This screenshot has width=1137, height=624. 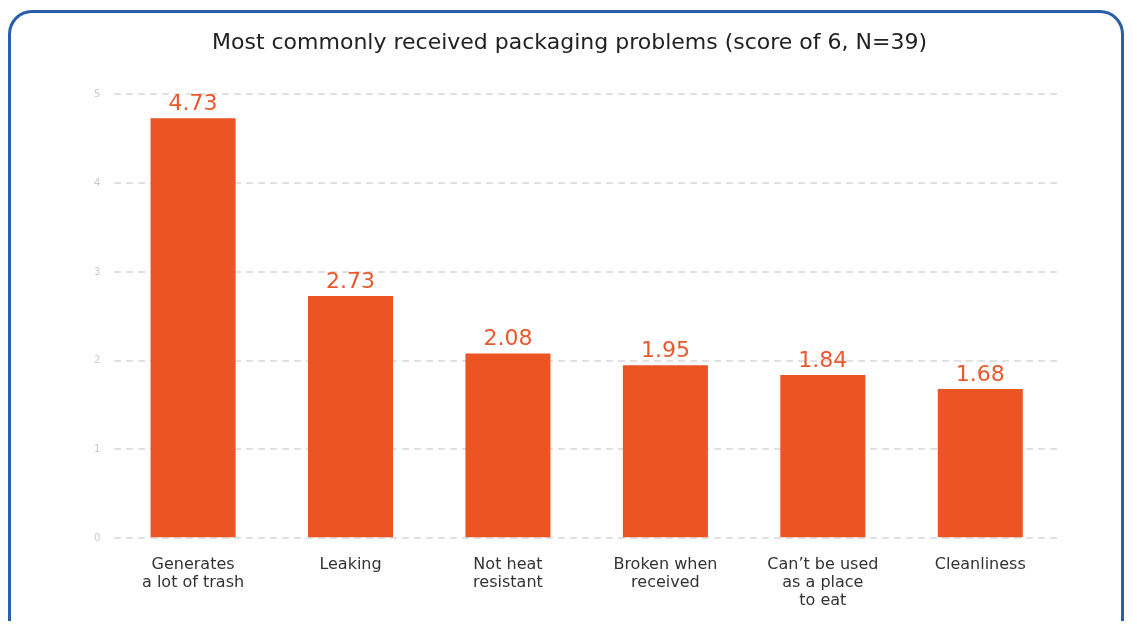 What do you see at coordinates (665, 573) in the screenshot?
I see `x-tick-label: Broken when received` at bounding box center [665, 573].